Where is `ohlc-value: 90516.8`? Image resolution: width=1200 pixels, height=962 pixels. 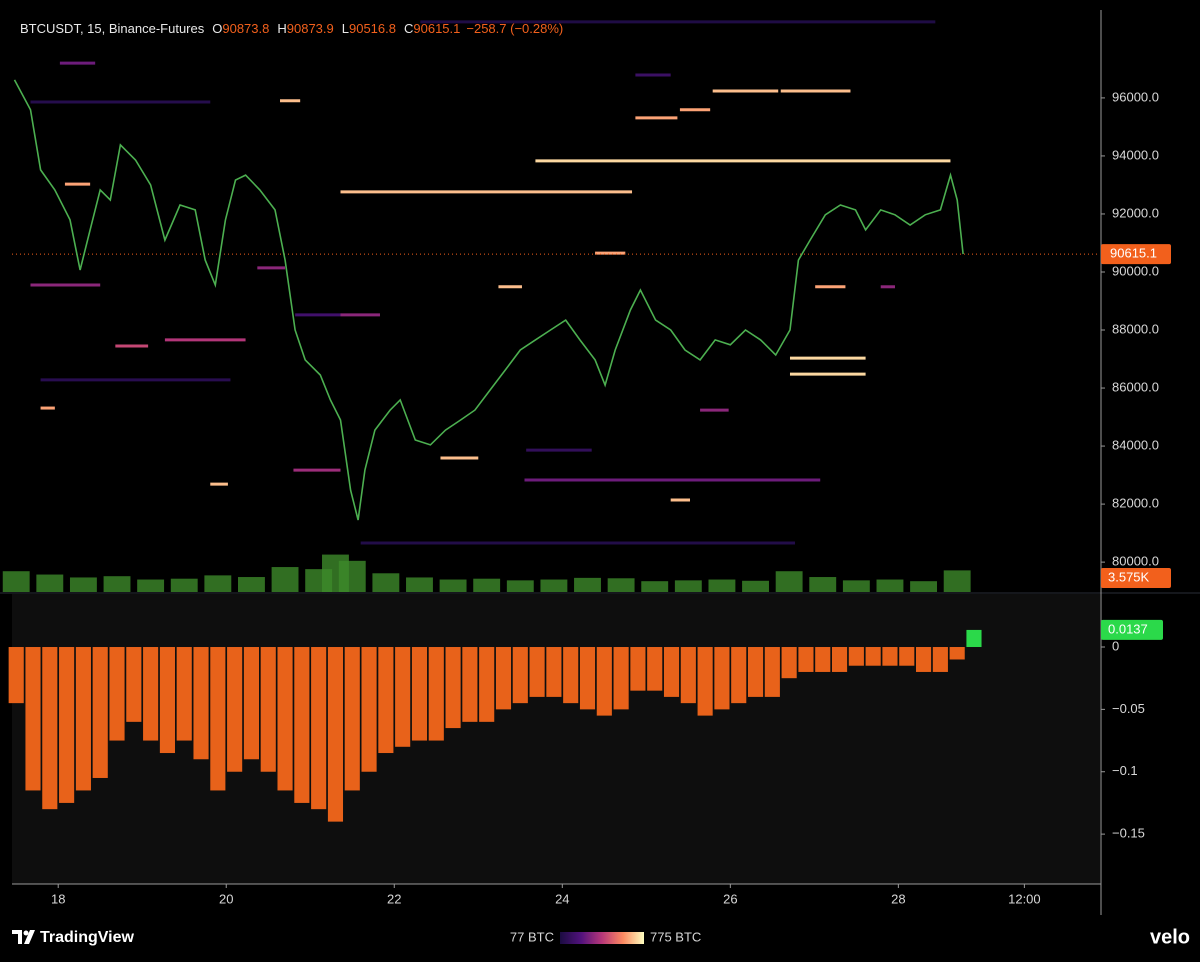 ohlc-value: 90516.8 is located at coordinates (372, 28).